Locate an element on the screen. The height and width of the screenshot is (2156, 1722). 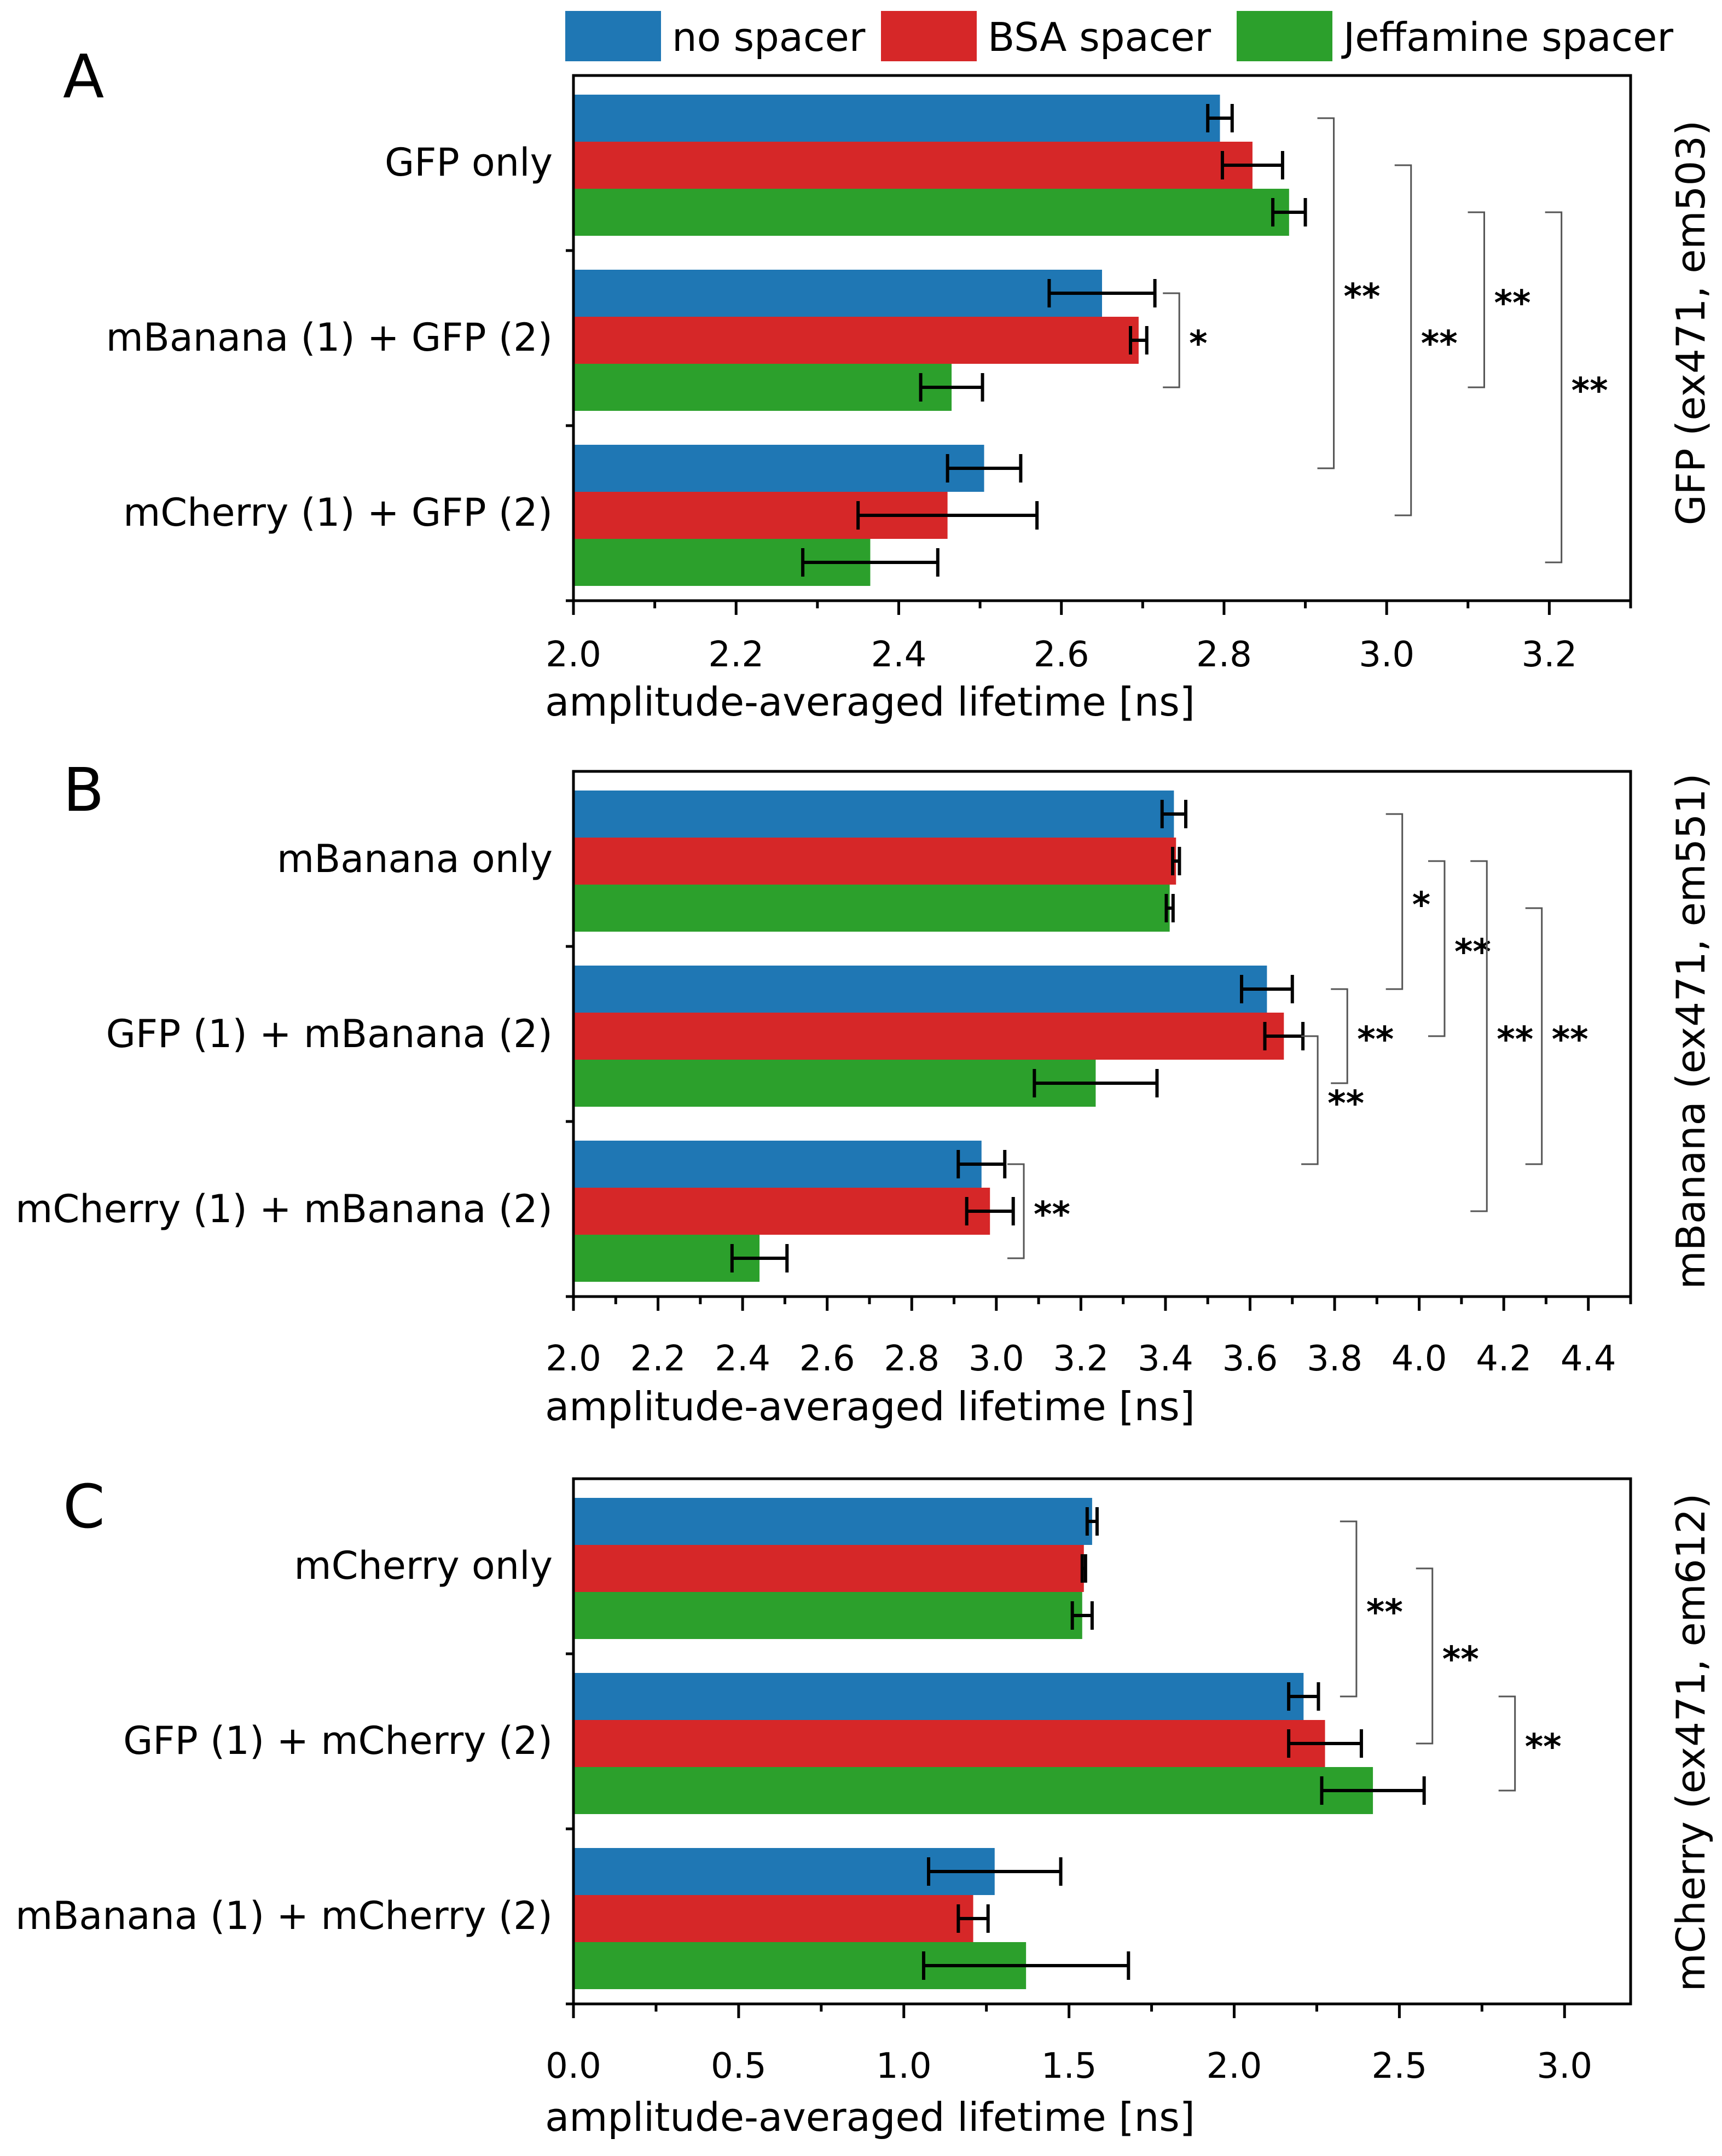
x-tick-label: 3.8 is located at coordinates (1334, 1359).